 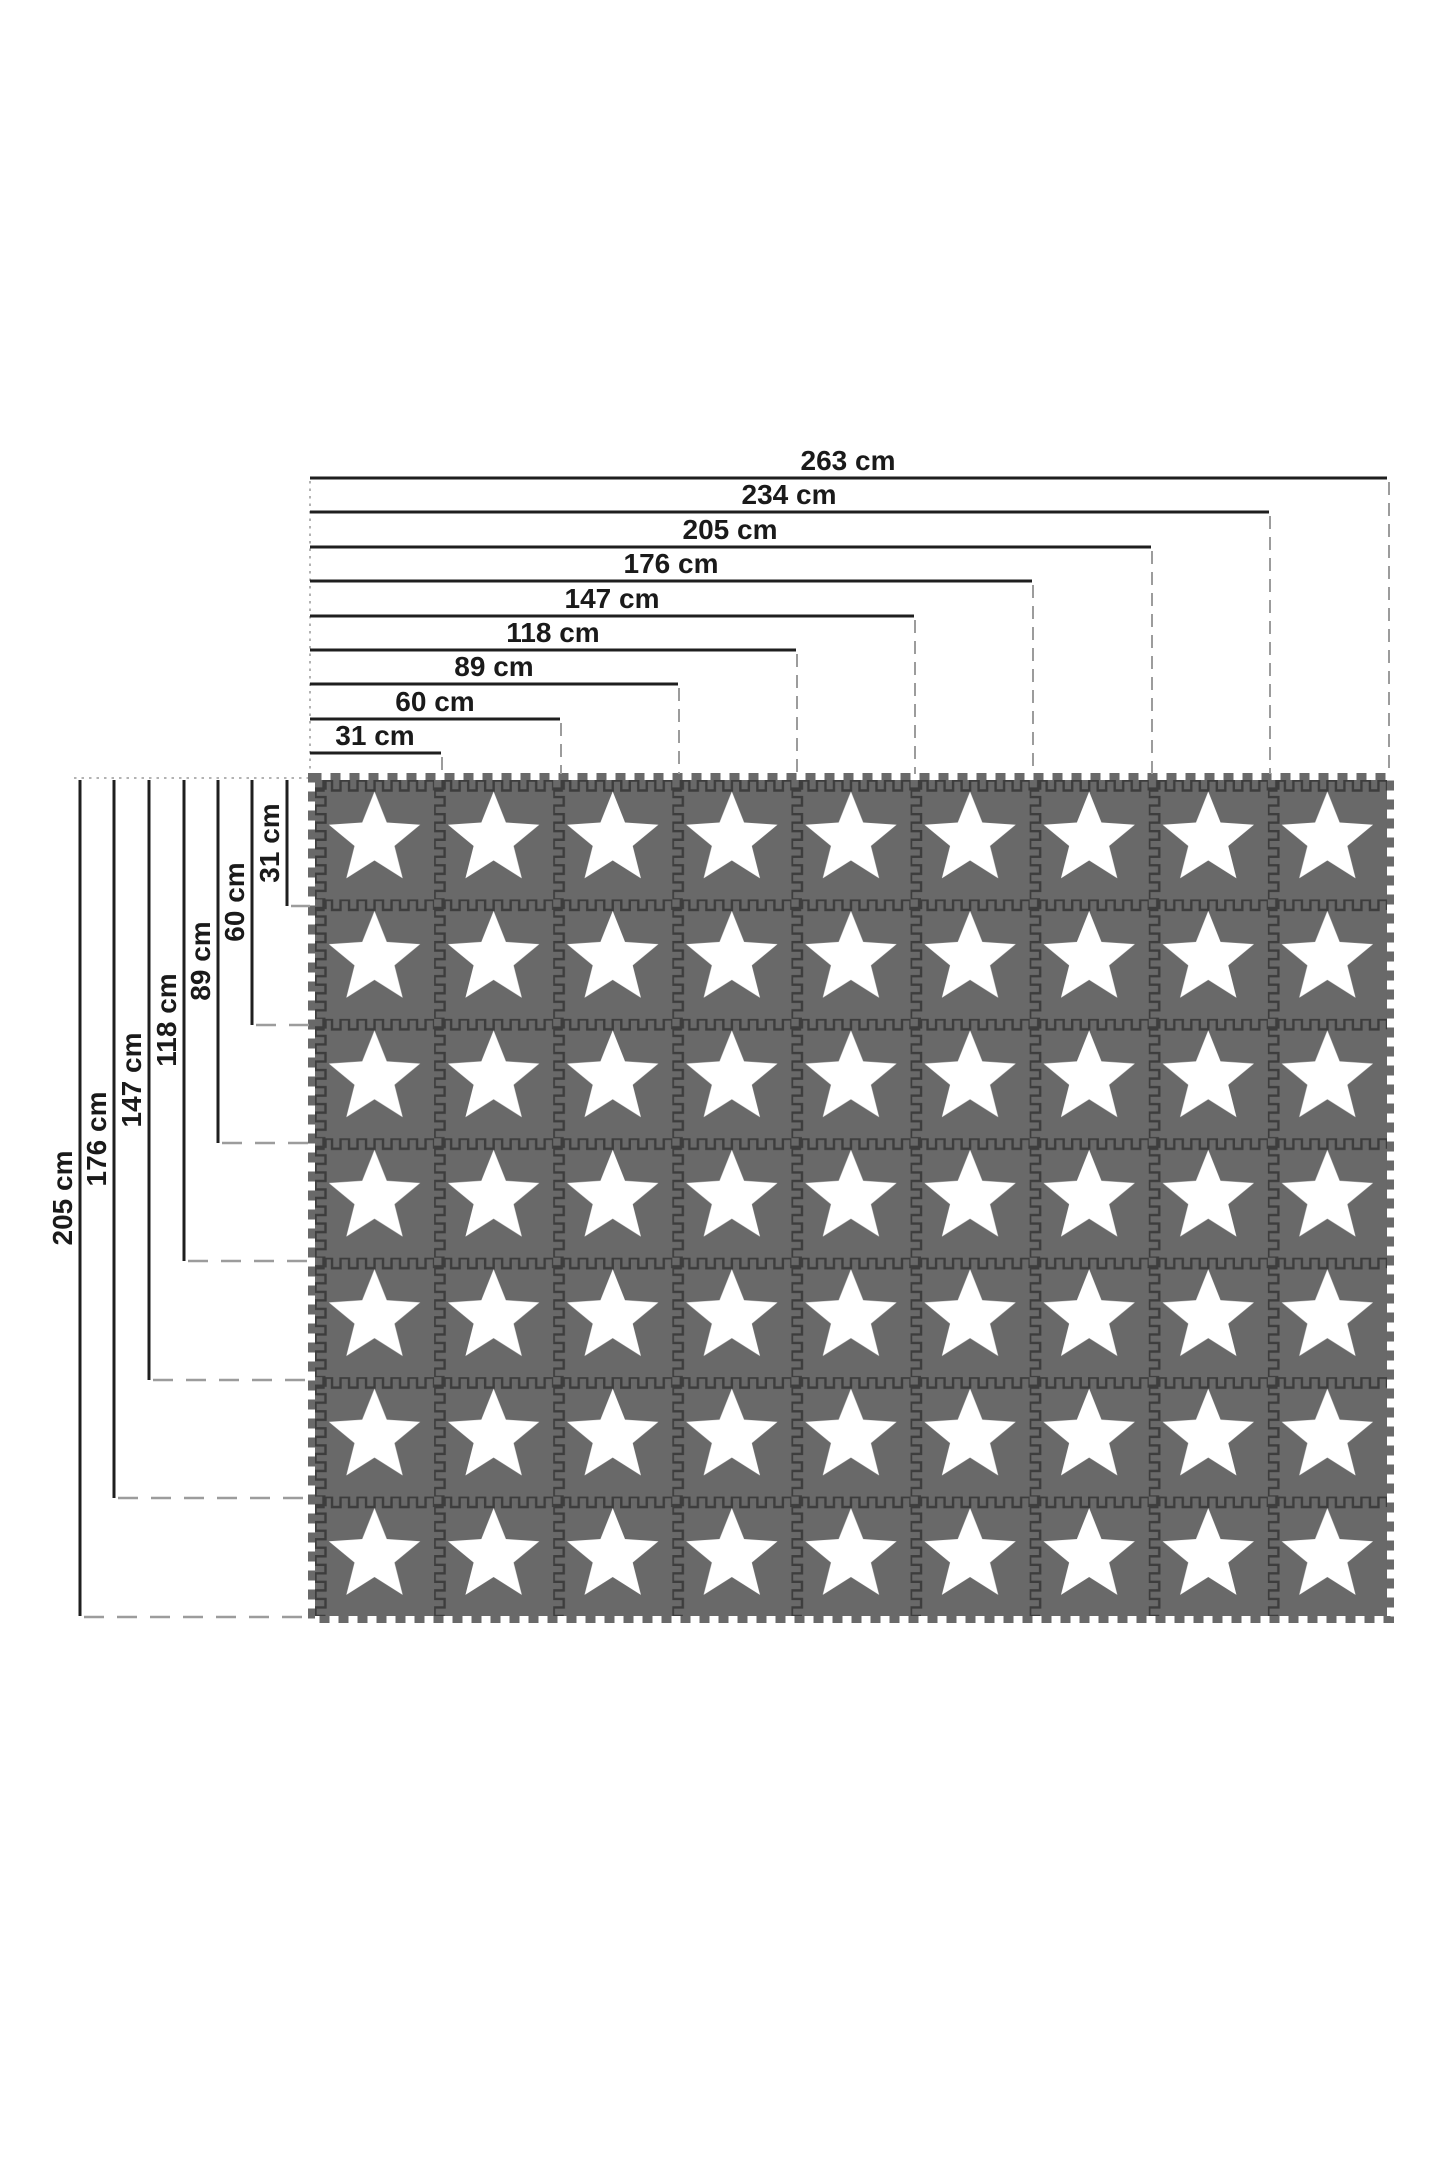 What do you see at coordinates (269, 842) in the screenshot?
I see `dim-label-height-31: 31 cm` at bounding box center [269, 842].